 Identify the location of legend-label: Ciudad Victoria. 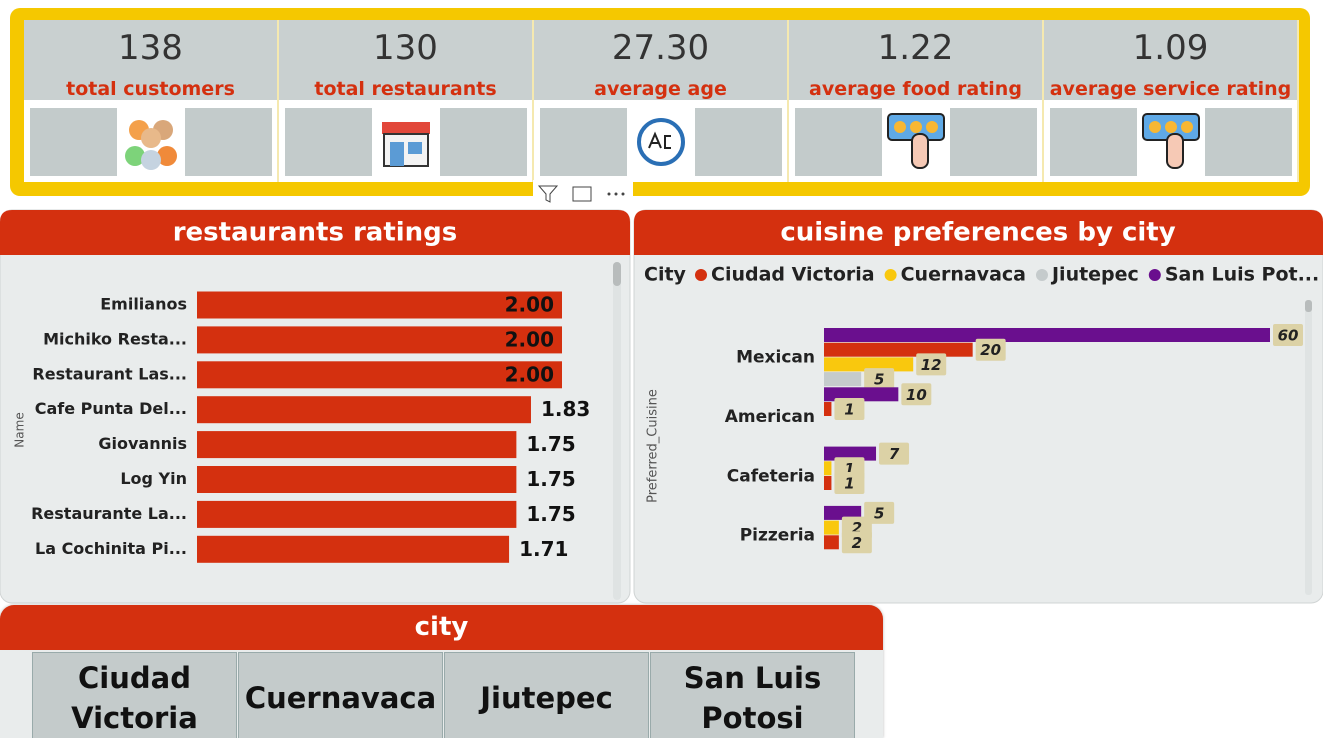
(793, 275).